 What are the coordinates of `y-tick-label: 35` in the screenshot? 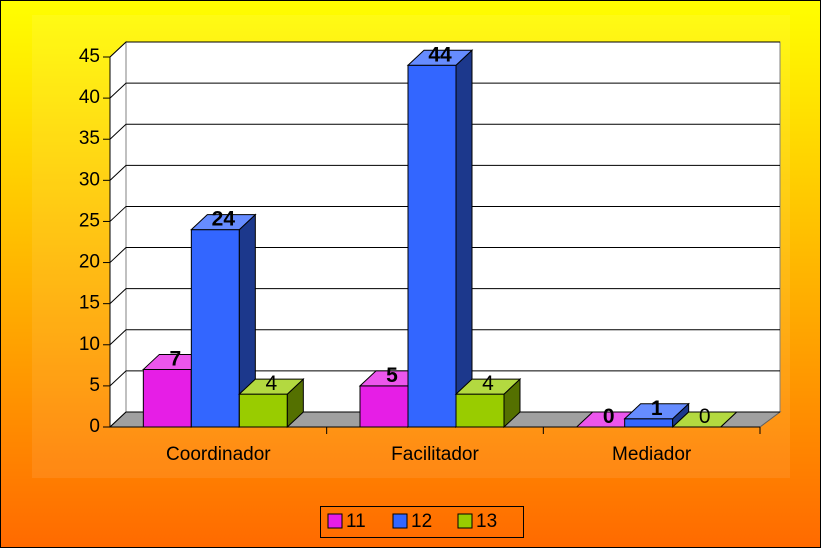 It's located at (89, 138).